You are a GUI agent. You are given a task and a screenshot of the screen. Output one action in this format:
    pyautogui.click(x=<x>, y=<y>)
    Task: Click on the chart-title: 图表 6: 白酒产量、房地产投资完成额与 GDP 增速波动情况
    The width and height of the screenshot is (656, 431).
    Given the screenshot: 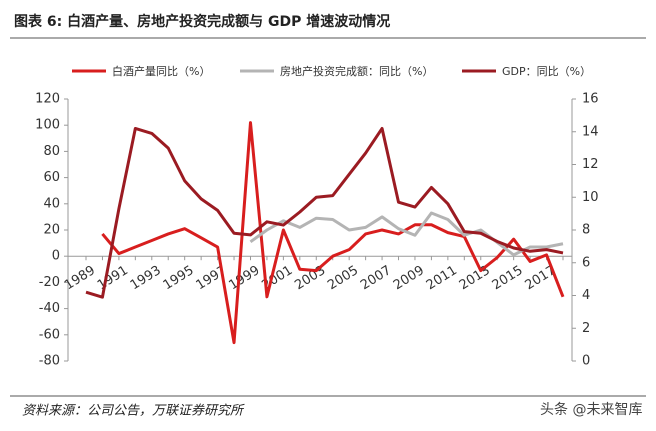 What is the action you would take?
    pyautogui.click(x=202, y=21)
    